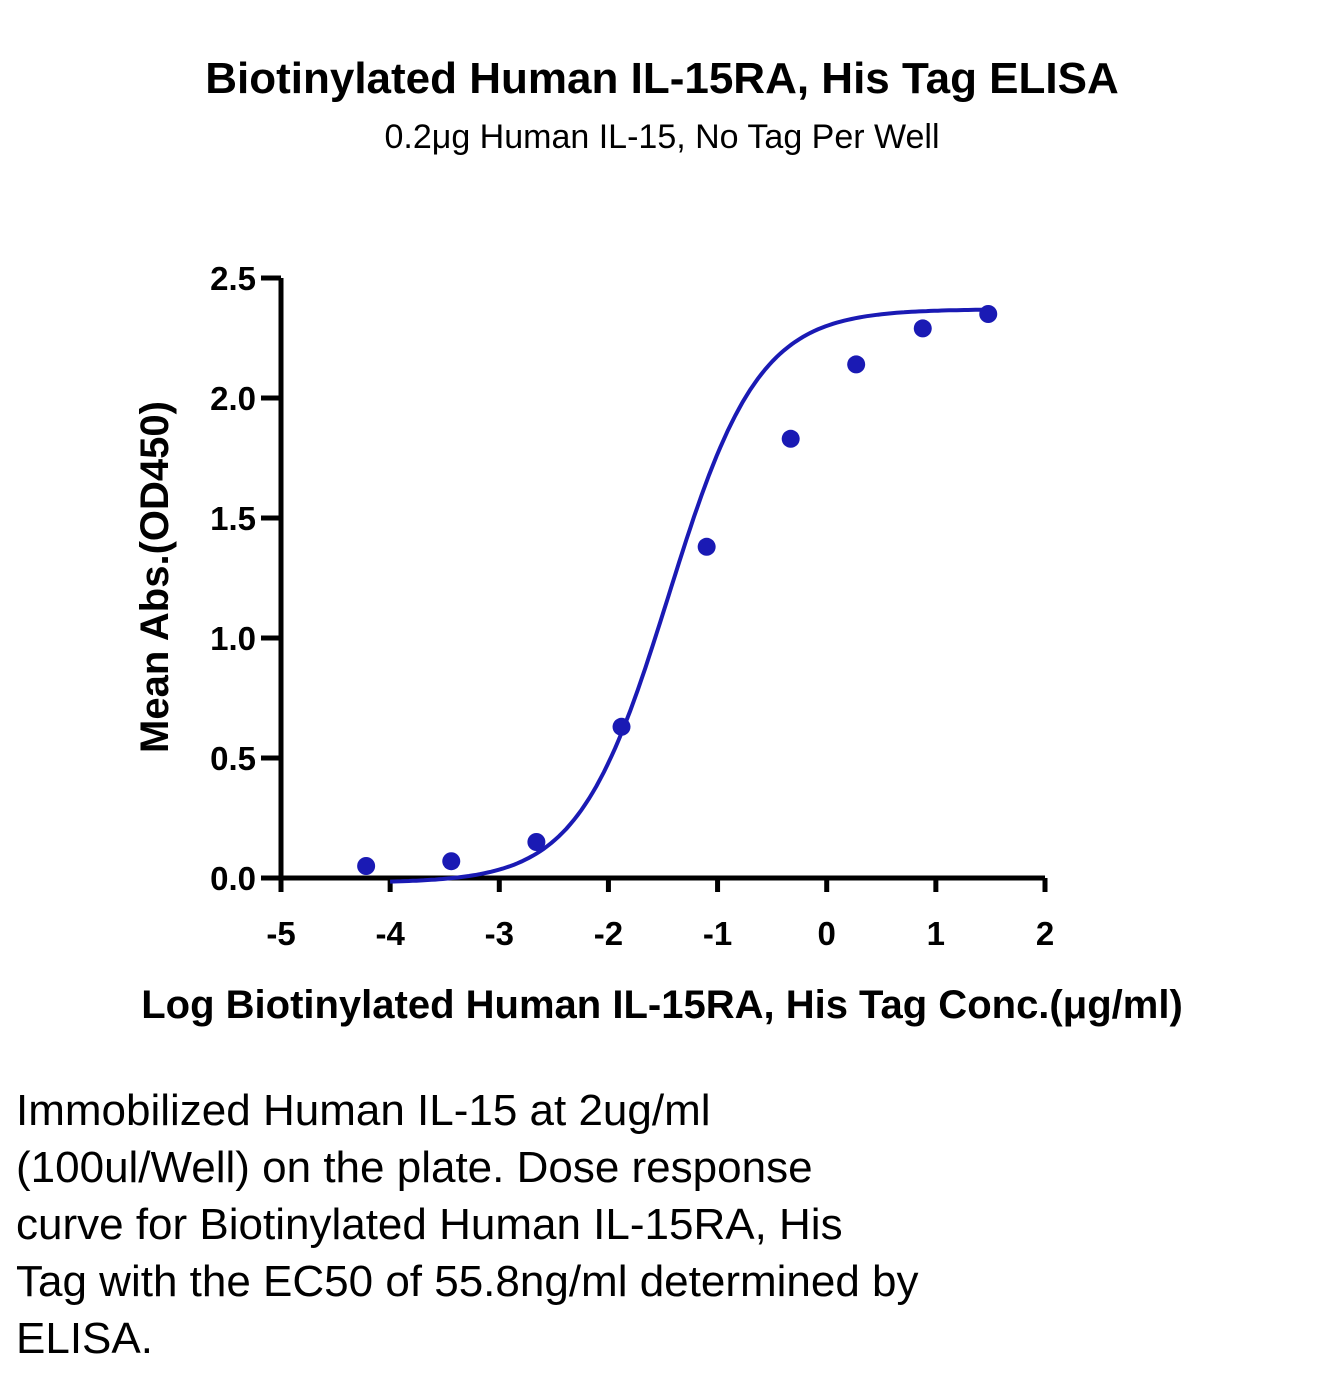 Image resolution: width=1324 pixels, height=1381 pixels. I want to click on y-tick-label: 1.5, so click(233, 518).